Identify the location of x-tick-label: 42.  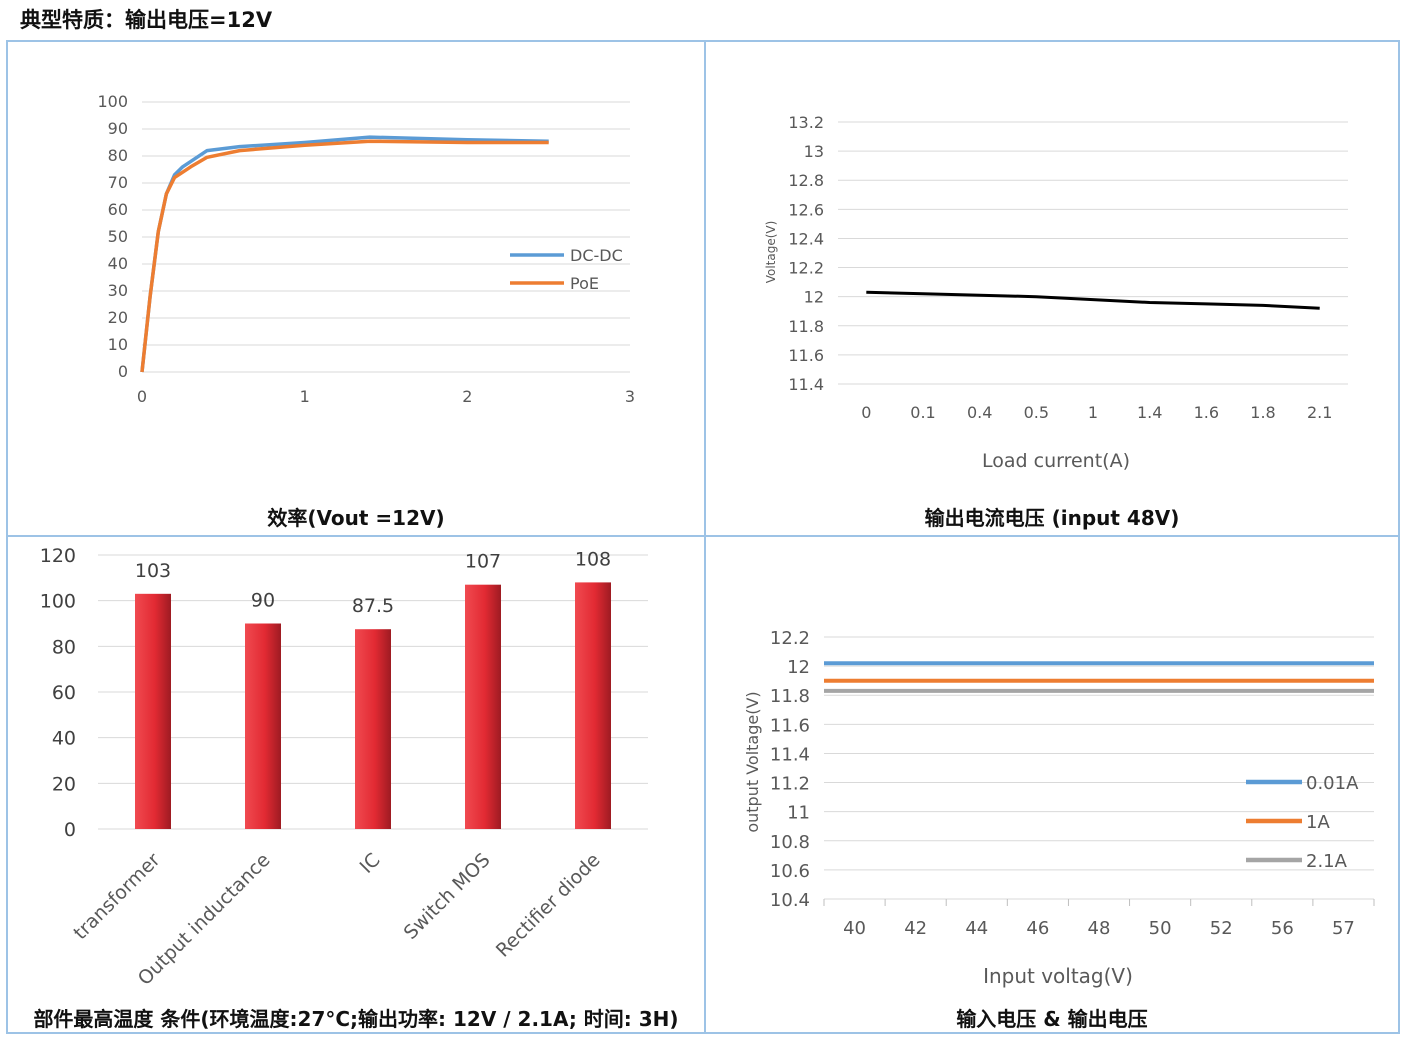
(915, 928).